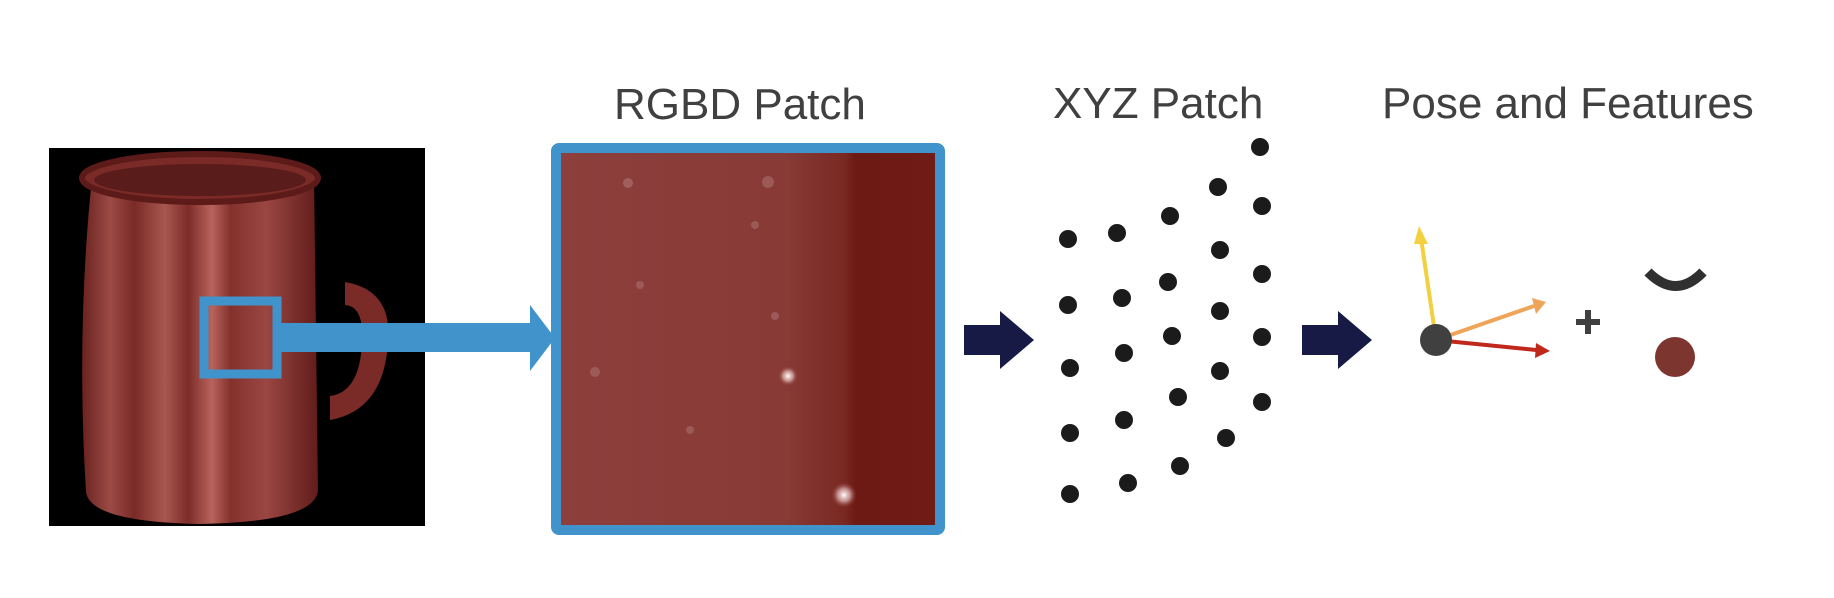 This screenshot has width=1834, height=598. What do you see at coordinates (1588, 322) in the screenshot?
I see `plus-sign` at bounding box center [1588, 322].